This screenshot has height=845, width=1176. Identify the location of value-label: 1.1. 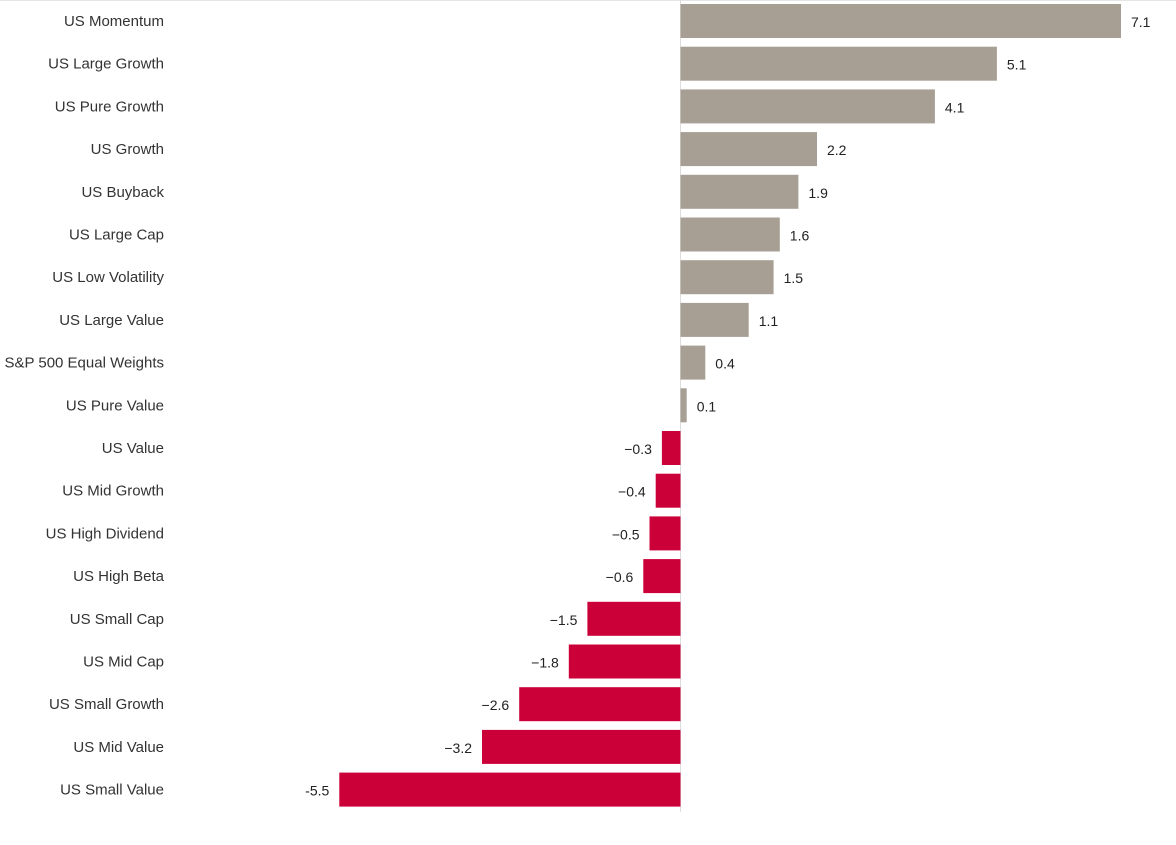
(769, 321).